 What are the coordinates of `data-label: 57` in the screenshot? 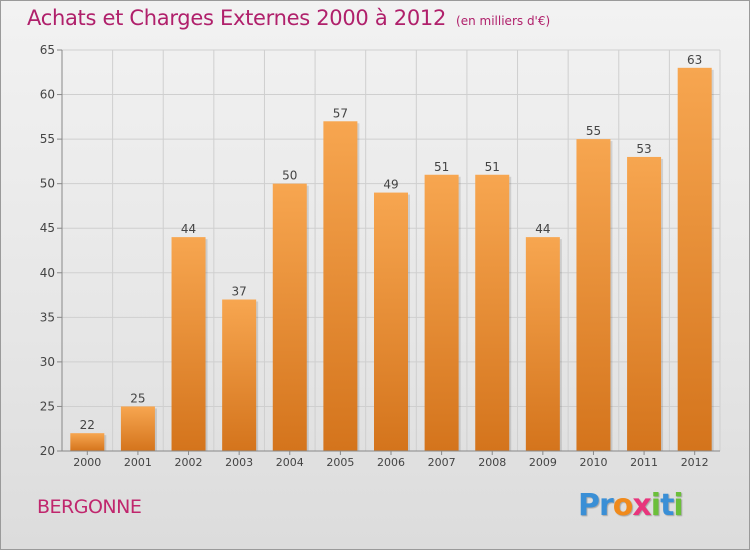 It's located at (340, 113).